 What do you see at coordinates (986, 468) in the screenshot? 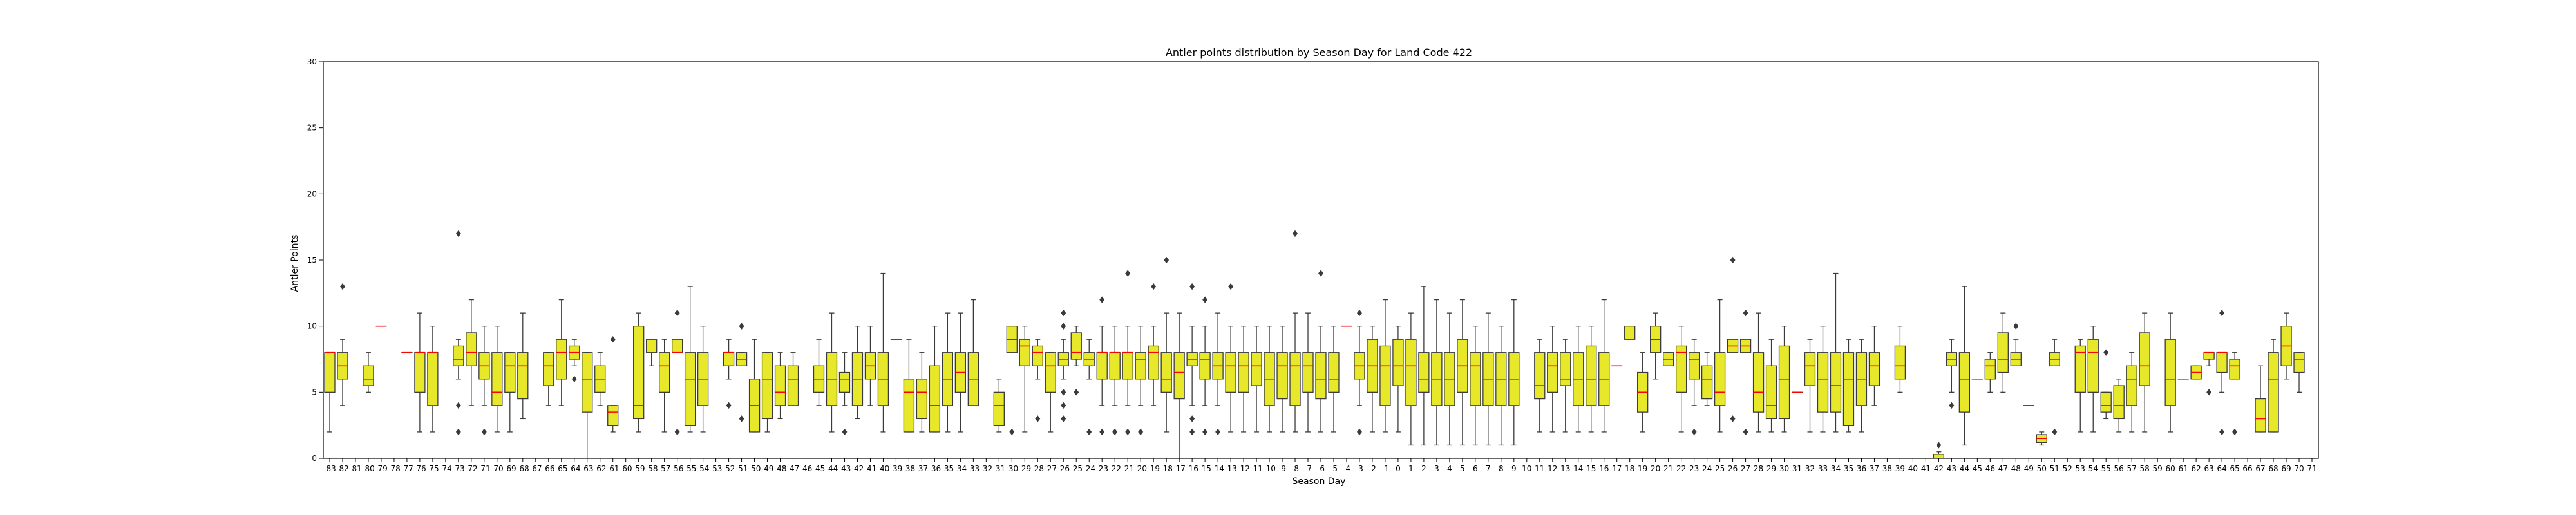
I see `x-tick-label: -32` at bounding box center [986, 468].